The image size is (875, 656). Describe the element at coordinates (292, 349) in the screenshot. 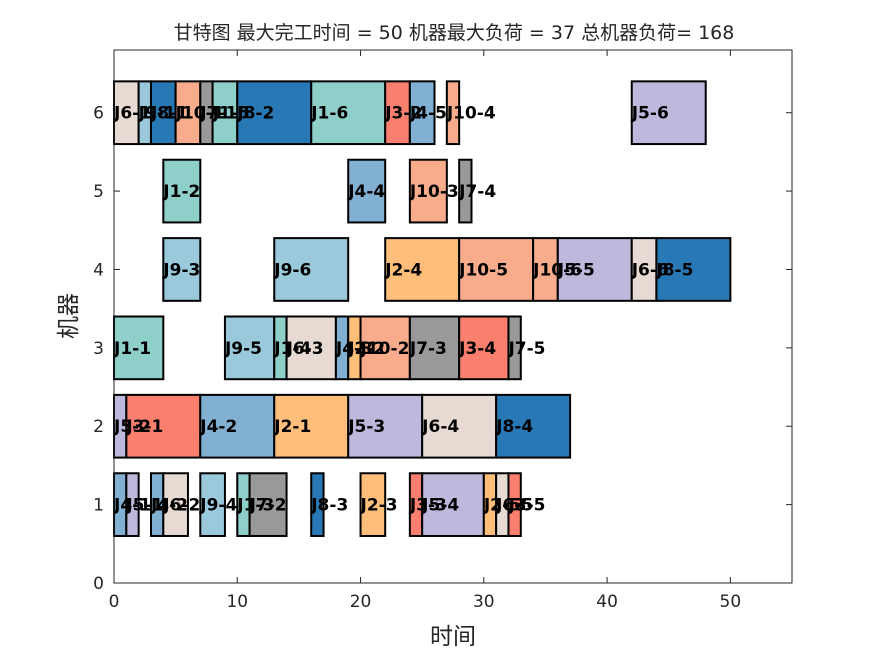

I see `task-label-j1-4: J1-4` at that location.